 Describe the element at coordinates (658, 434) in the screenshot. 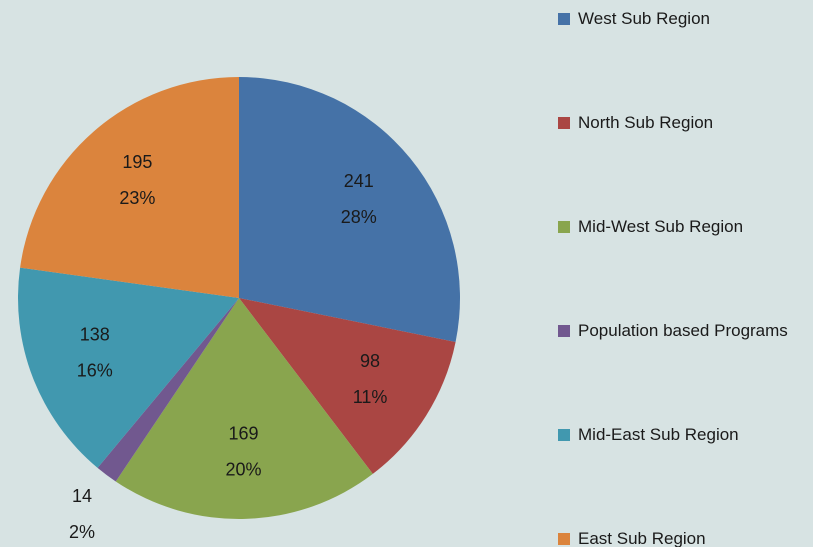

I see `legend-label: Mid-East Sub Region` at that location.